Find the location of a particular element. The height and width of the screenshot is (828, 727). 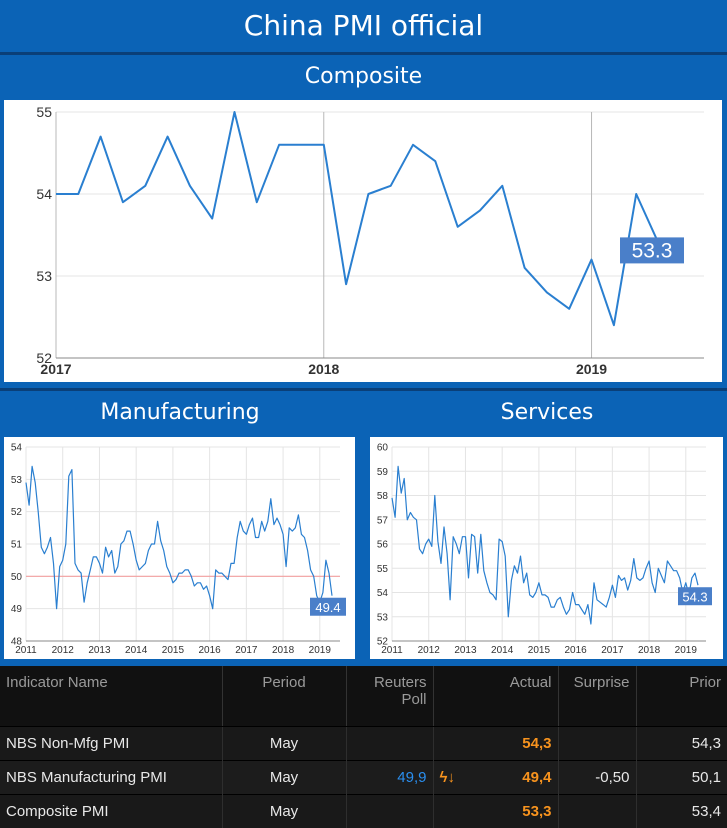

composite-heading: Composite is located at coordinates (363, 77).